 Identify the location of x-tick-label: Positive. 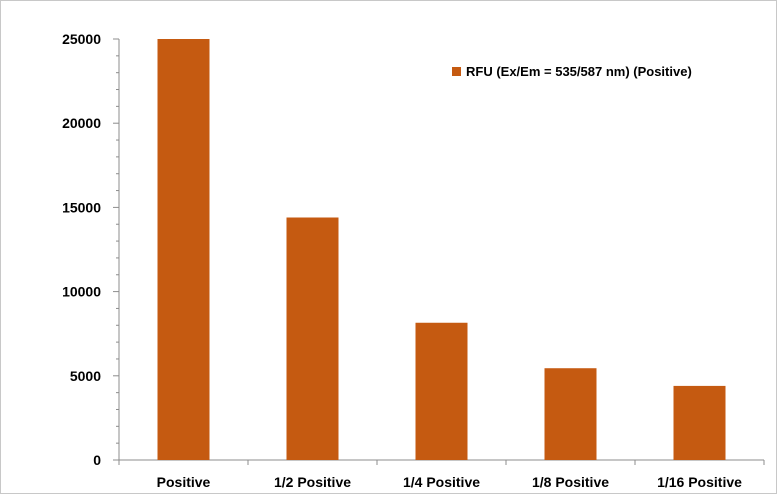
(184, 482).